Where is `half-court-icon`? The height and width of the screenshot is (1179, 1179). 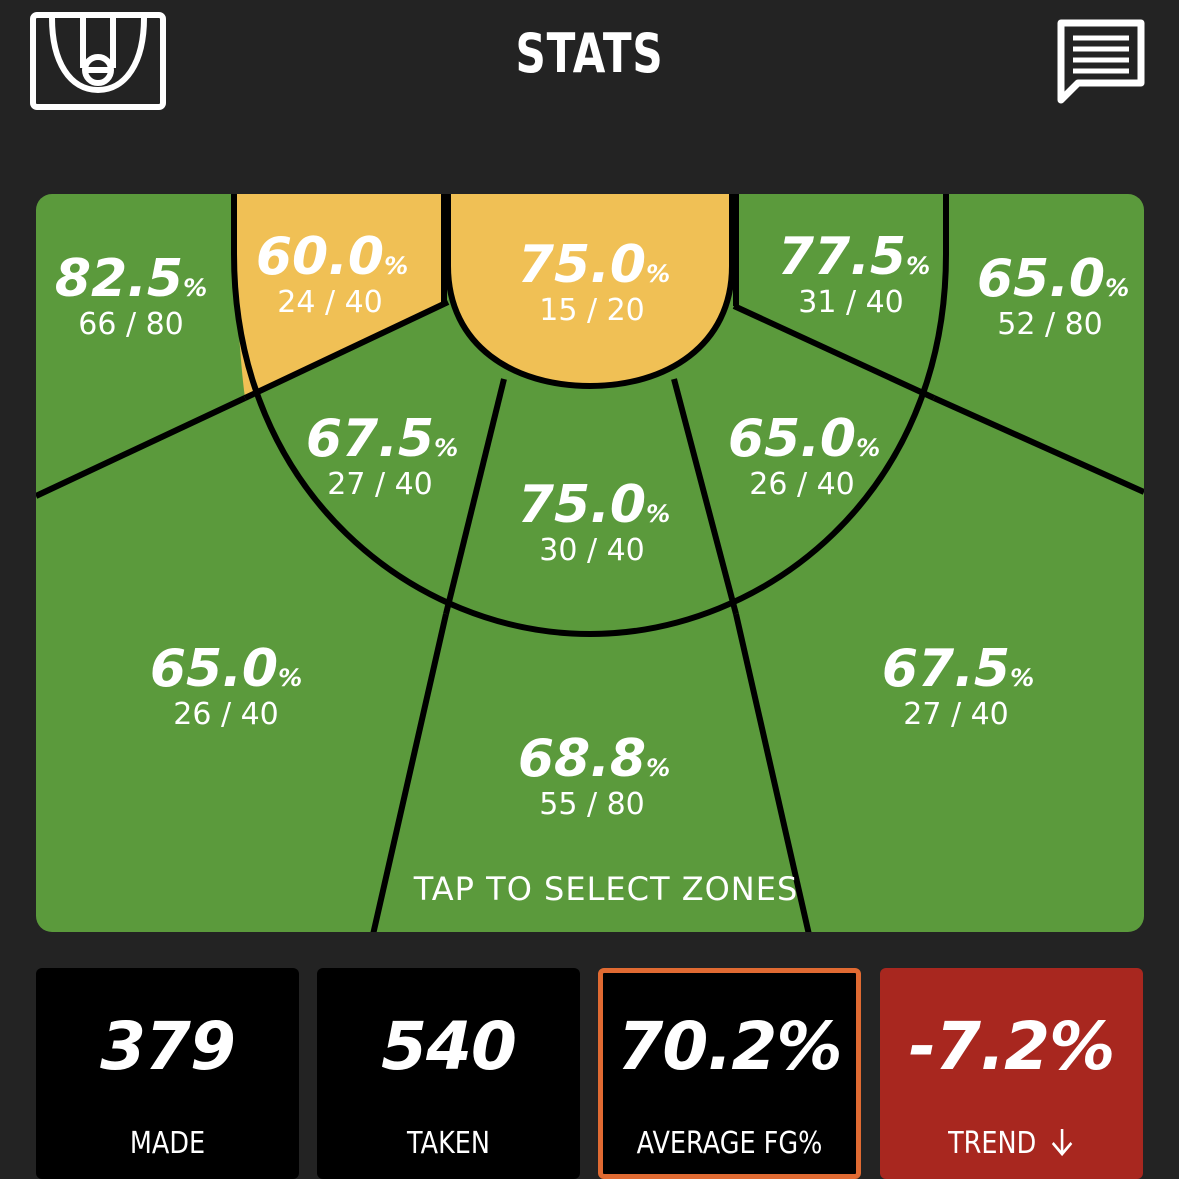
half-court-icon is located at coordinates (98, 61).